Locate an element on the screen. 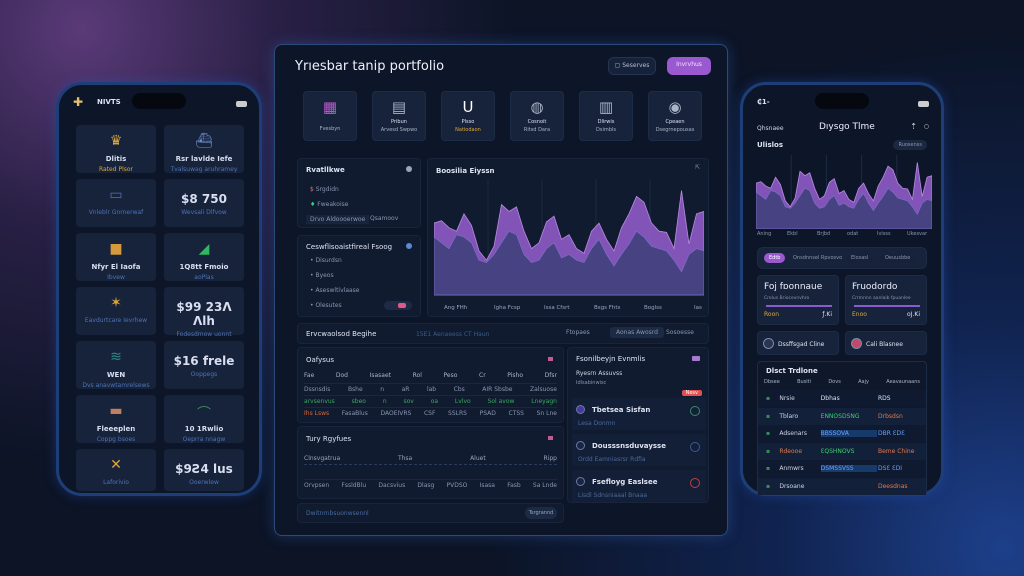 The height and width of the screenshot is (576, 1024). filter-tab: Elosasl is located at coordinates (860, 258).